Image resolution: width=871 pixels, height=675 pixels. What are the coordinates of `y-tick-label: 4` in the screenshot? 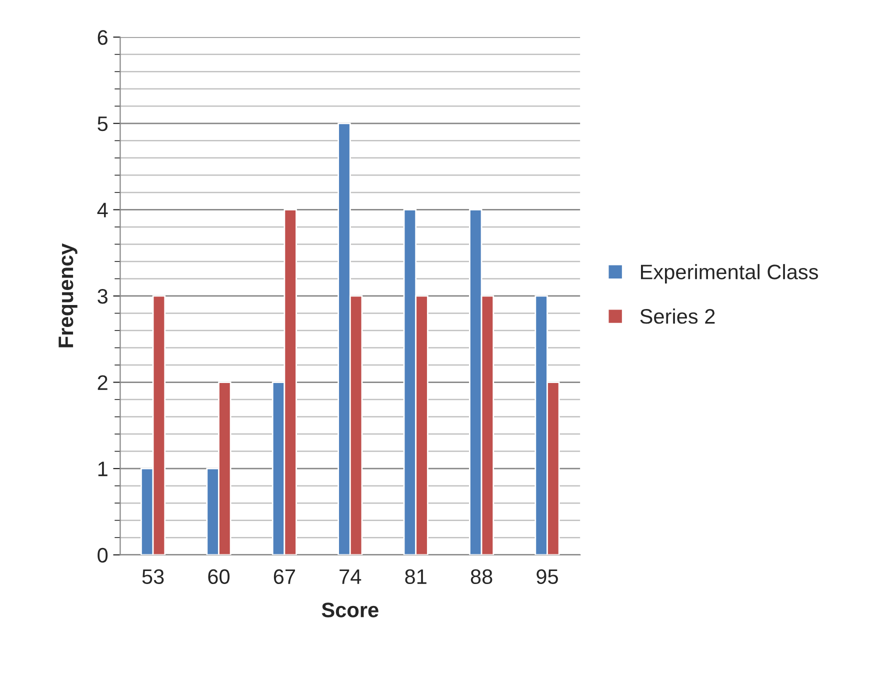 It's located at (102, 210).